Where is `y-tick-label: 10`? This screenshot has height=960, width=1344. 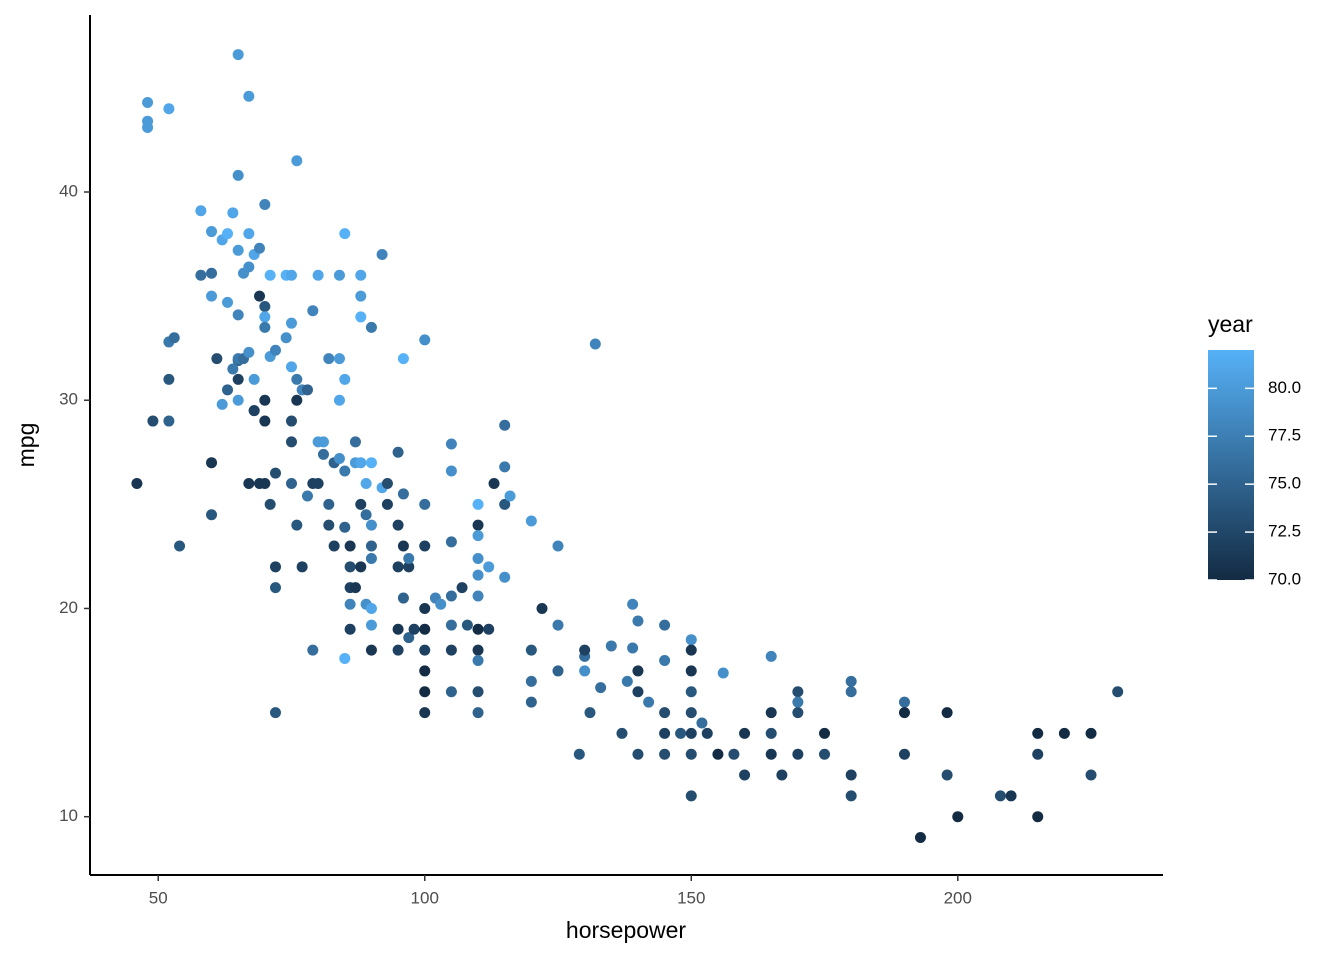 y-tick-label: 10 is located at coordinates (68, 815).